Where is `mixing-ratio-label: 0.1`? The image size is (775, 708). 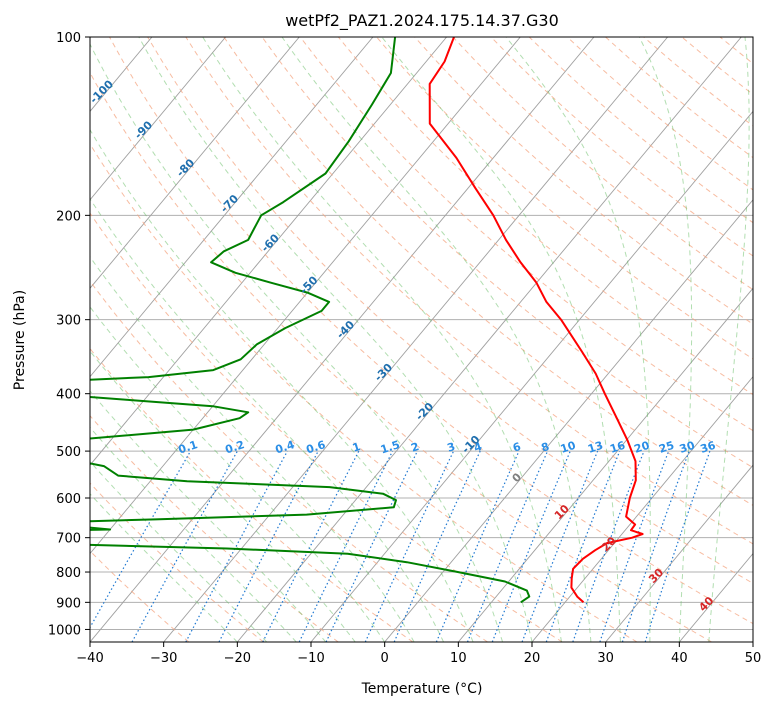
mixing-ratio-label: 0.1 is located at coordinates (188, 447).